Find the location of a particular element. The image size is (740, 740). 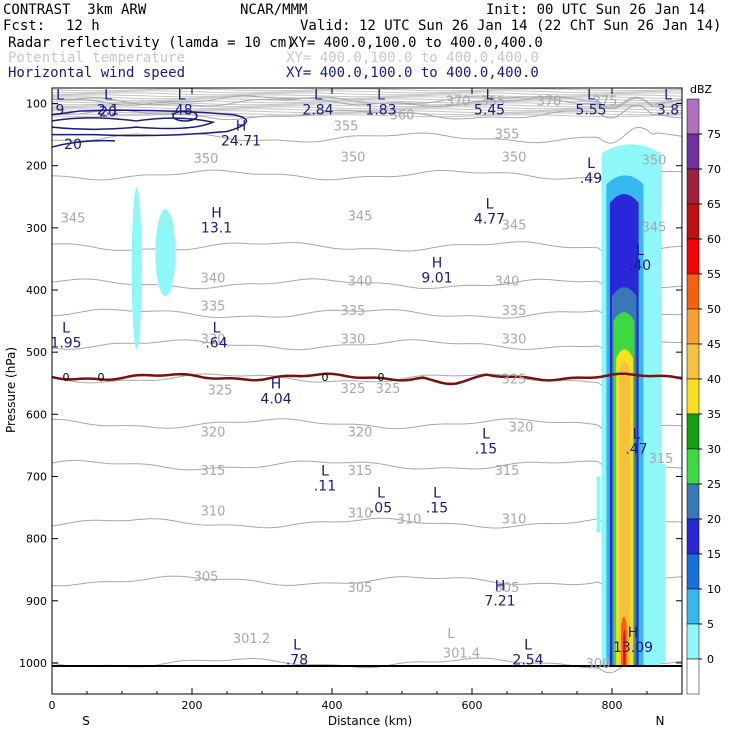

model-title: CONTRAST 3km ARW is located at coordinates (75, 10).